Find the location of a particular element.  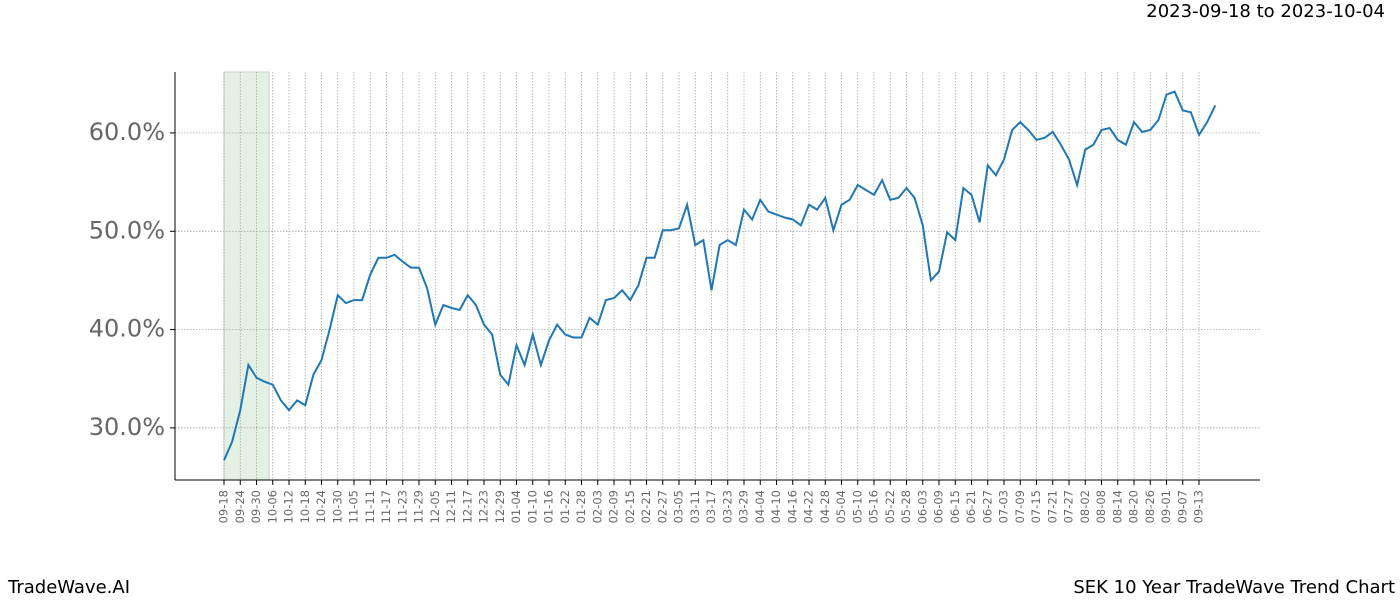

x-tick-label: 10-24 is located at coordinates (321, 506).